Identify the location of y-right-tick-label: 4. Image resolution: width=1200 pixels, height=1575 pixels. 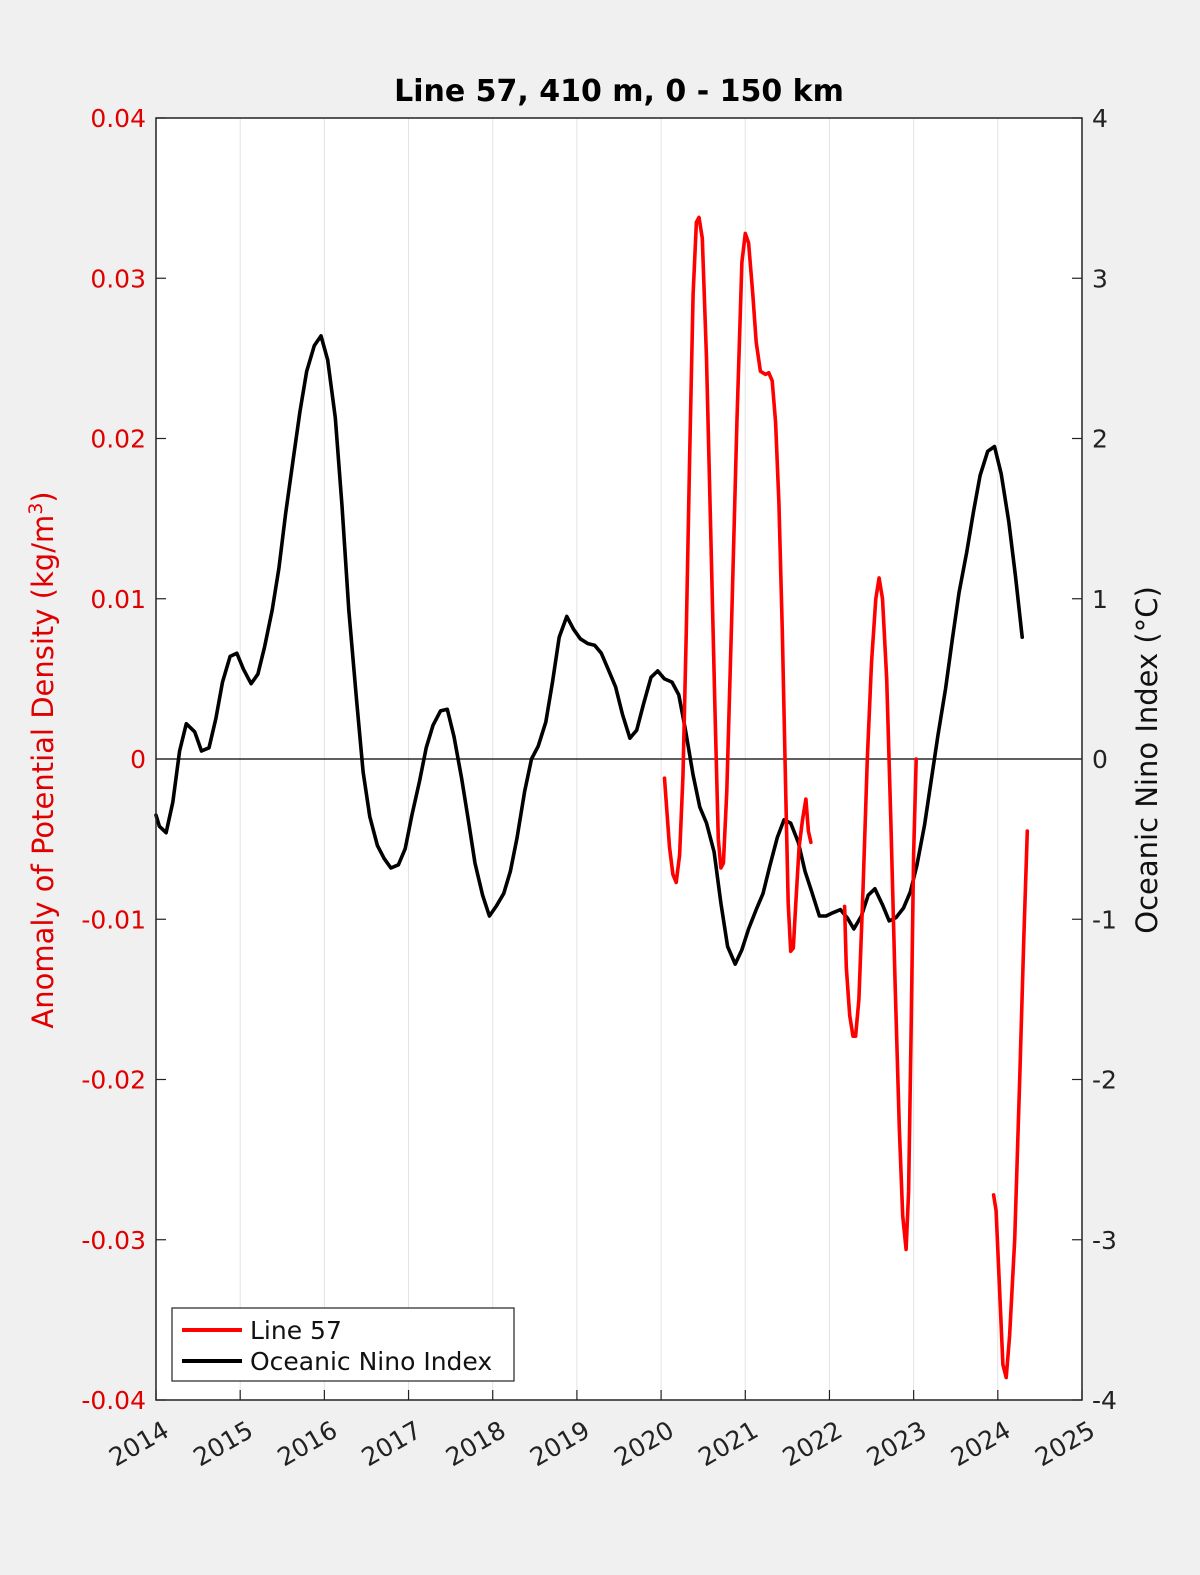
(1100, 118).